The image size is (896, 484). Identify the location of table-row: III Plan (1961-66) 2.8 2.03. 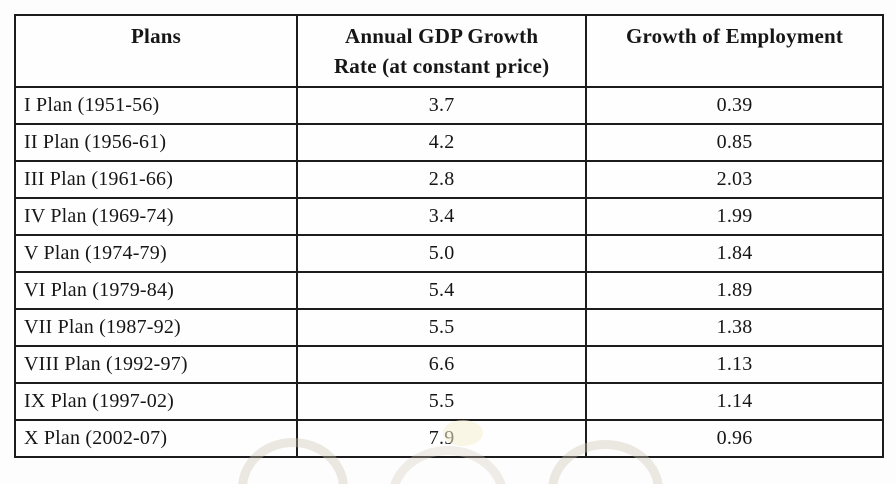
(448, 179).